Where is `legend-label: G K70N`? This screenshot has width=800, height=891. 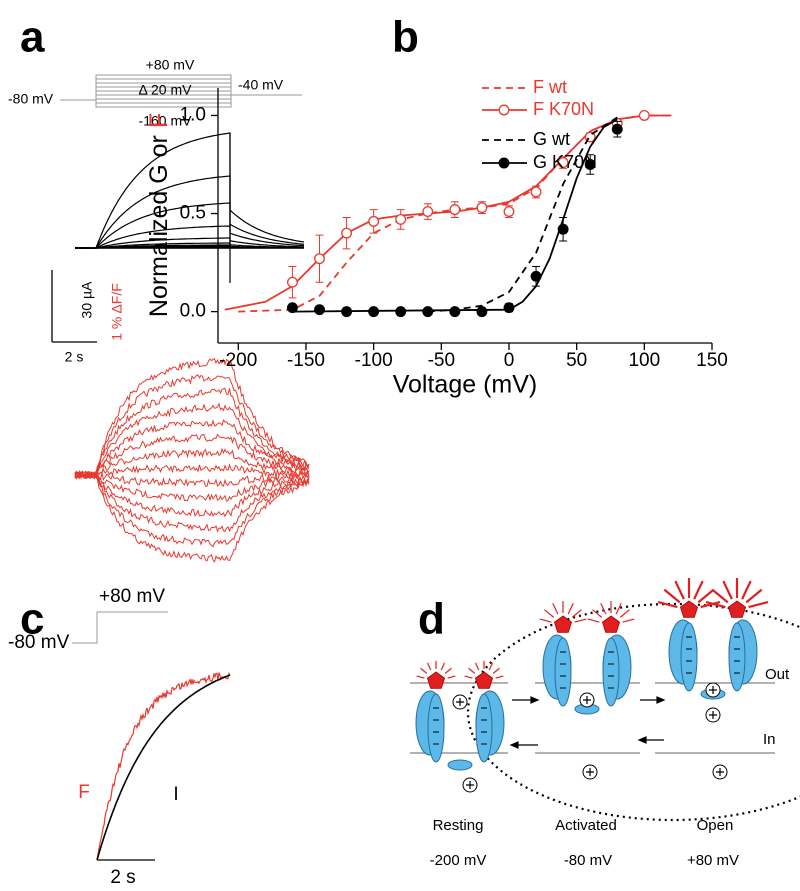 legend-label: G K70N is located at coordinates (565, 162).